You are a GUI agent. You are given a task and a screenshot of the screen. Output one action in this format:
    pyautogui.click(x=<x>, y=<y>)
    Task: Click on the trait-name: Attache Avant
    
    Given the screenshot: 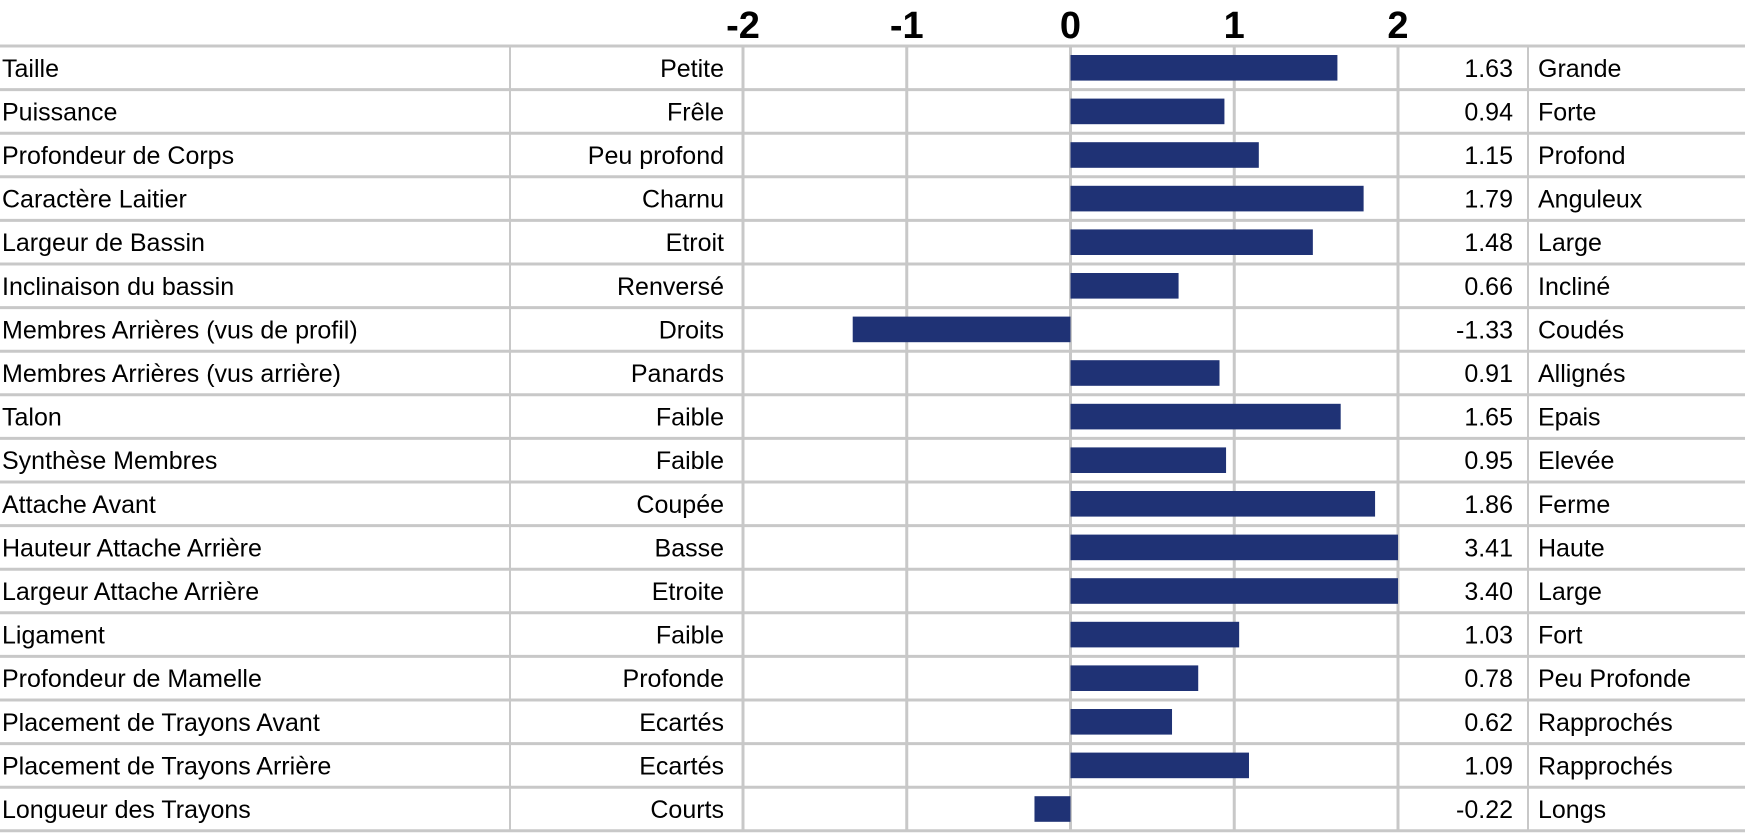 What is the action you would take?
    pyautogui.click(x=79, y=505)
    